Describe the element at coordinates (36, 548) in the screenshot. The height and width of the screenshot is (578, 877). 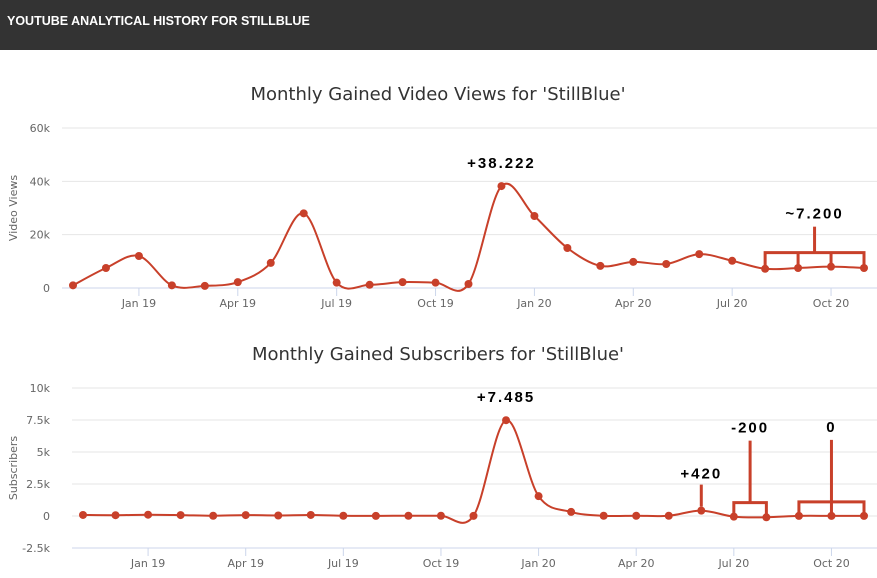
I see `y-tick-label: -2.5k` at that location.